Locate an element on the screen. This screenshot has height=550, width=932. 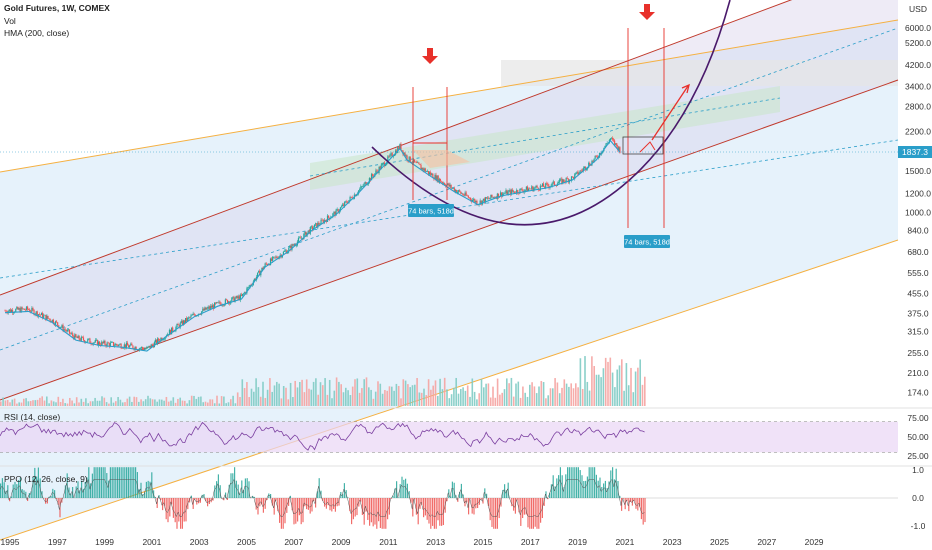
hma-legend: HMA (200, close) is located at coordinates (37, 33).